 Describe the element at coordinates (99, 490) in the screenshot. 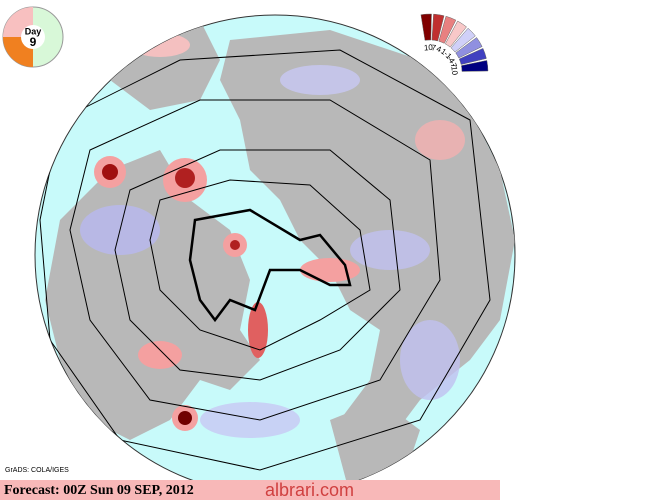

I see `forecast: Forecast: 00Z Sun 09 SEP, 2012` at that location.